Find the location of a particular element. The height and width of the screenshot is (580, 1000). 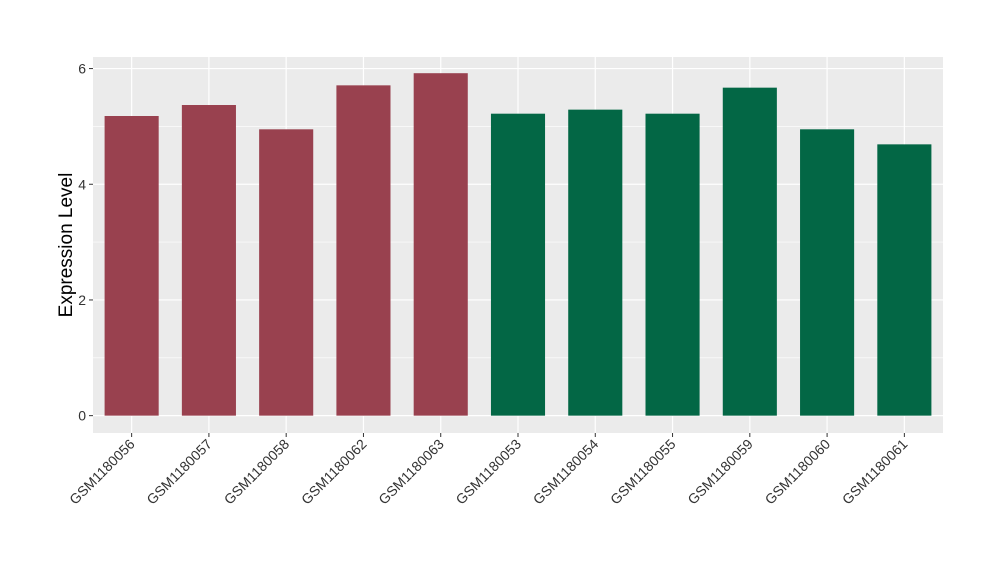

y-axis: 0 2 4 6 is located at coordinates (85, 242).